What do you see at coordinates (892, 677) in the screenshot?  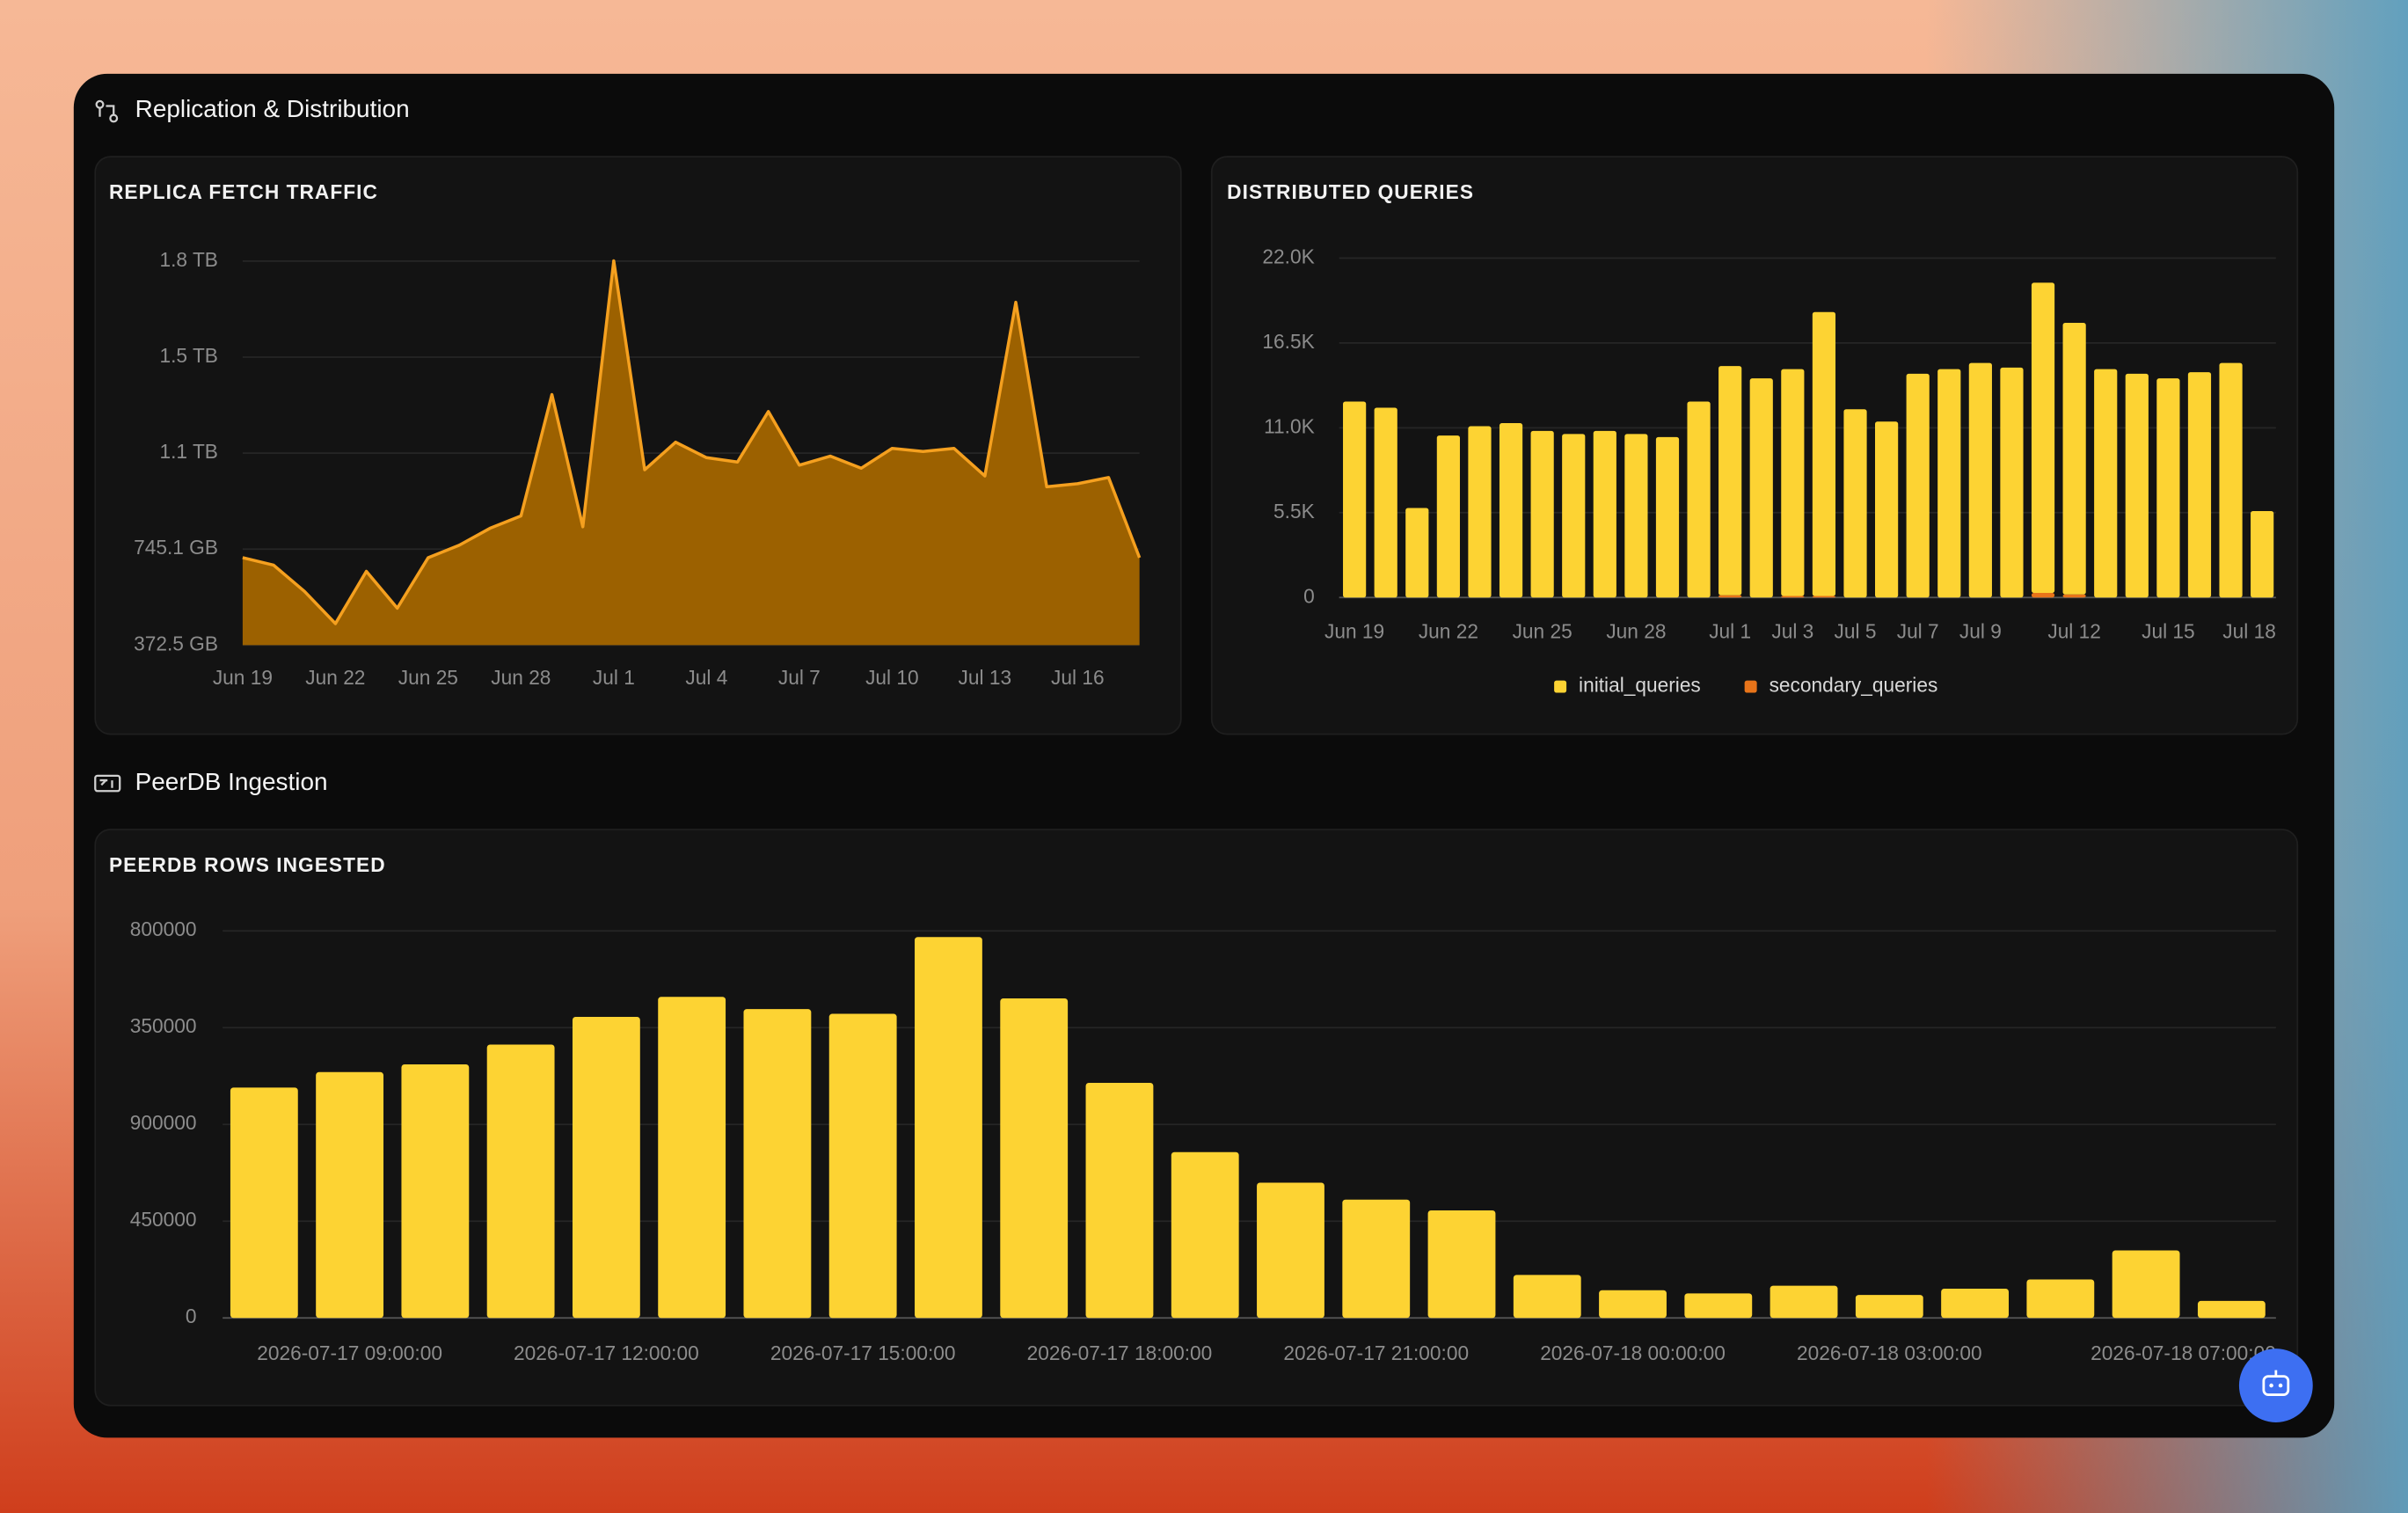 I see `x-tick-label: Jul 10` at bounding box center [892, 677].